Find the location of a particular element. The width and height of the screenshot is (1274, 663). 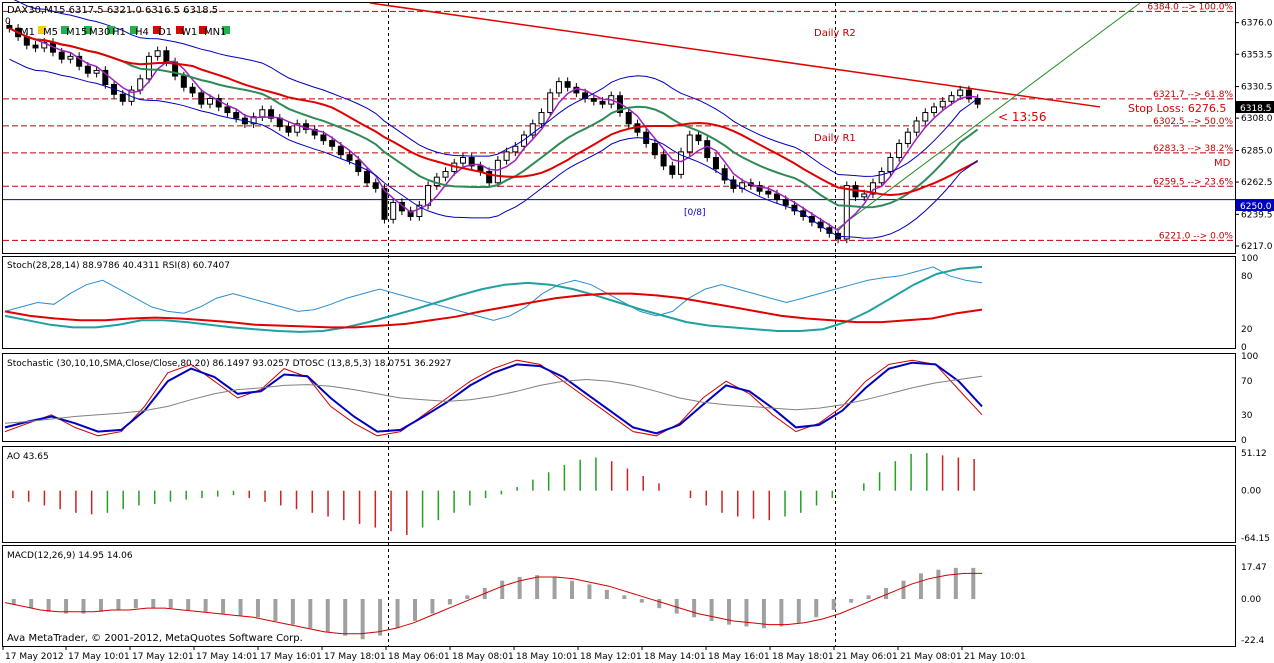

y-tick-label: 17.47 is located at coordinates (1254, 568).